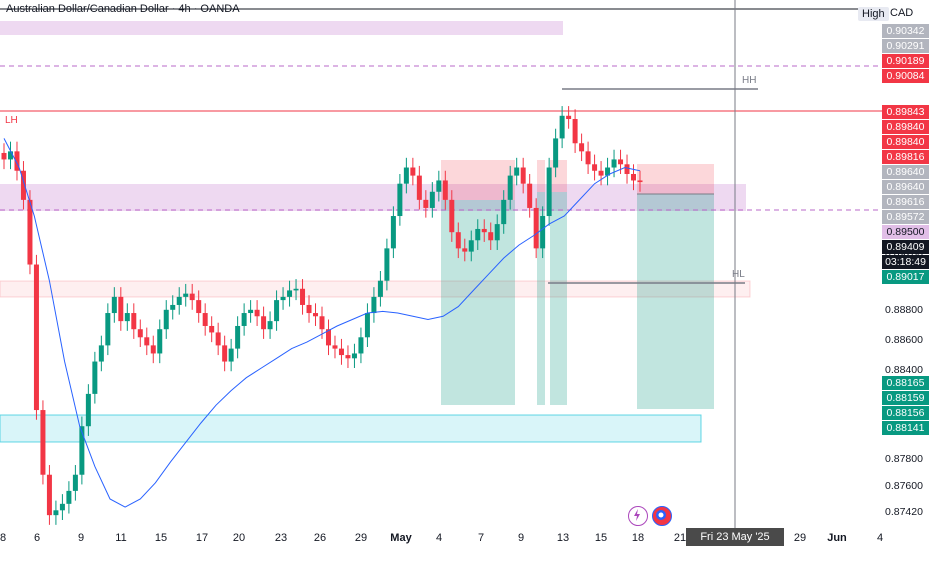 This screenshot has height=564, width=932. Describe the element at coordinates (904, 486) in the screenshot. I see `y-tick-label: 0.87600` at that location.